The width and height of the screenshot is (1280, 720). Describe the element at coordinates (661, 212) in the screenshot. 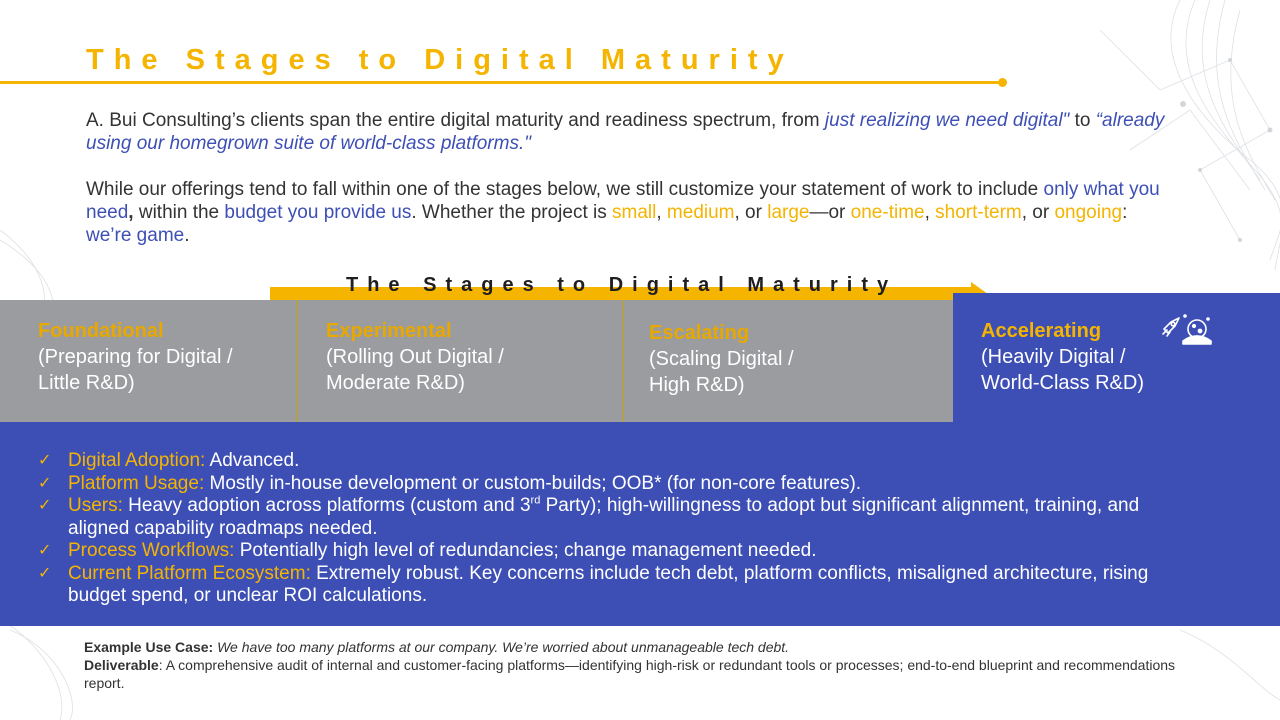

I see `intro-sep-1: ,` at that location.